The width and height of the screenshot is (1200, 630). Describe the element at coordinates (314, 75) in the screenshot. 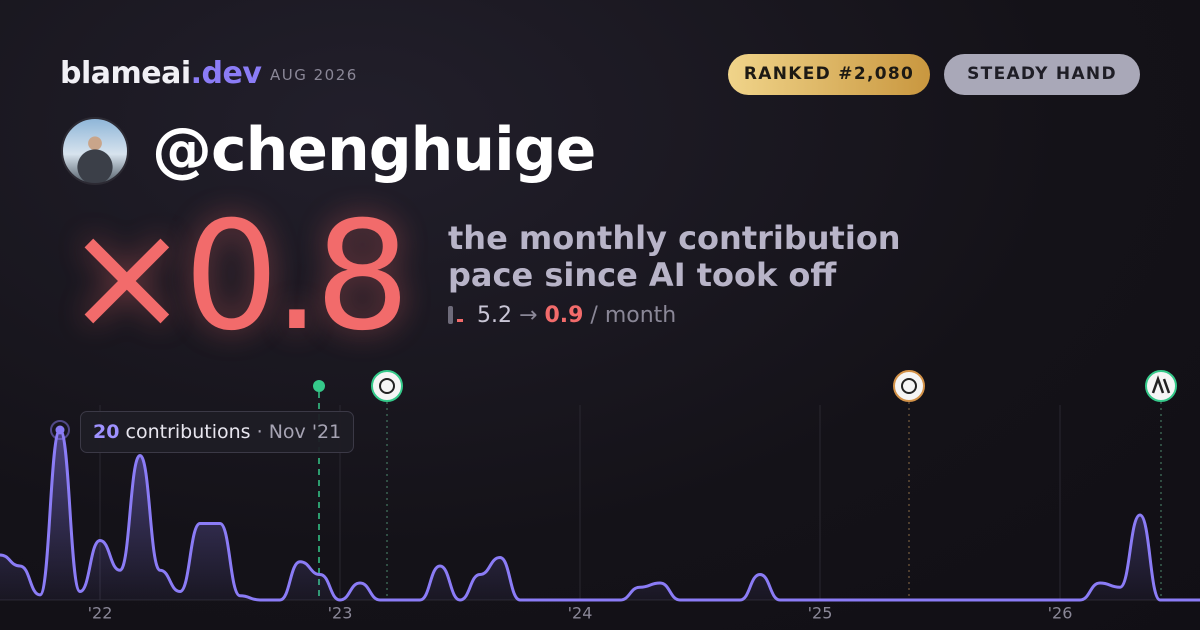

I see `date: AUG 2026` at that location.